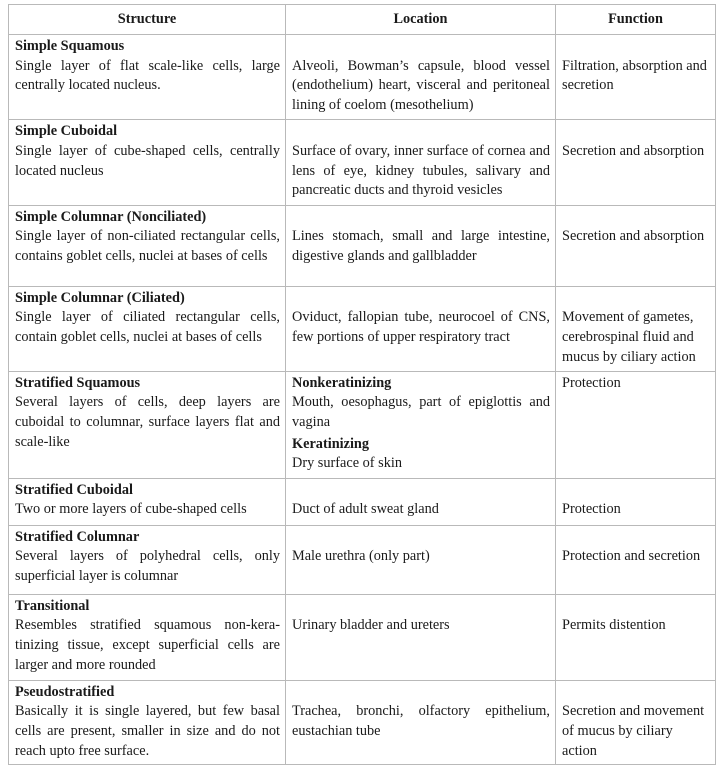 This screenshot has height=765, width=720. Describe the element at coordinates (77, 536) in the screenshot. I see `structure-name: Stratified Columnar` at that location.